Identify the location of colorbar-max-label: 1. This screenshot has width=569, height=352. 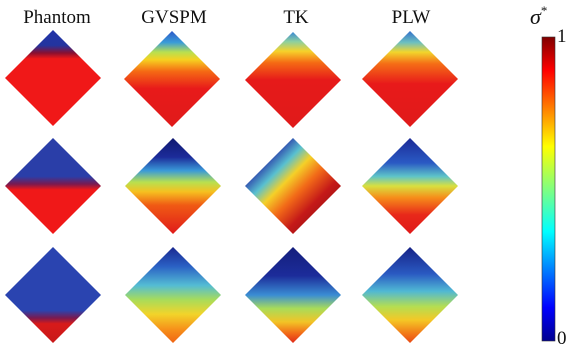
(562, 36).